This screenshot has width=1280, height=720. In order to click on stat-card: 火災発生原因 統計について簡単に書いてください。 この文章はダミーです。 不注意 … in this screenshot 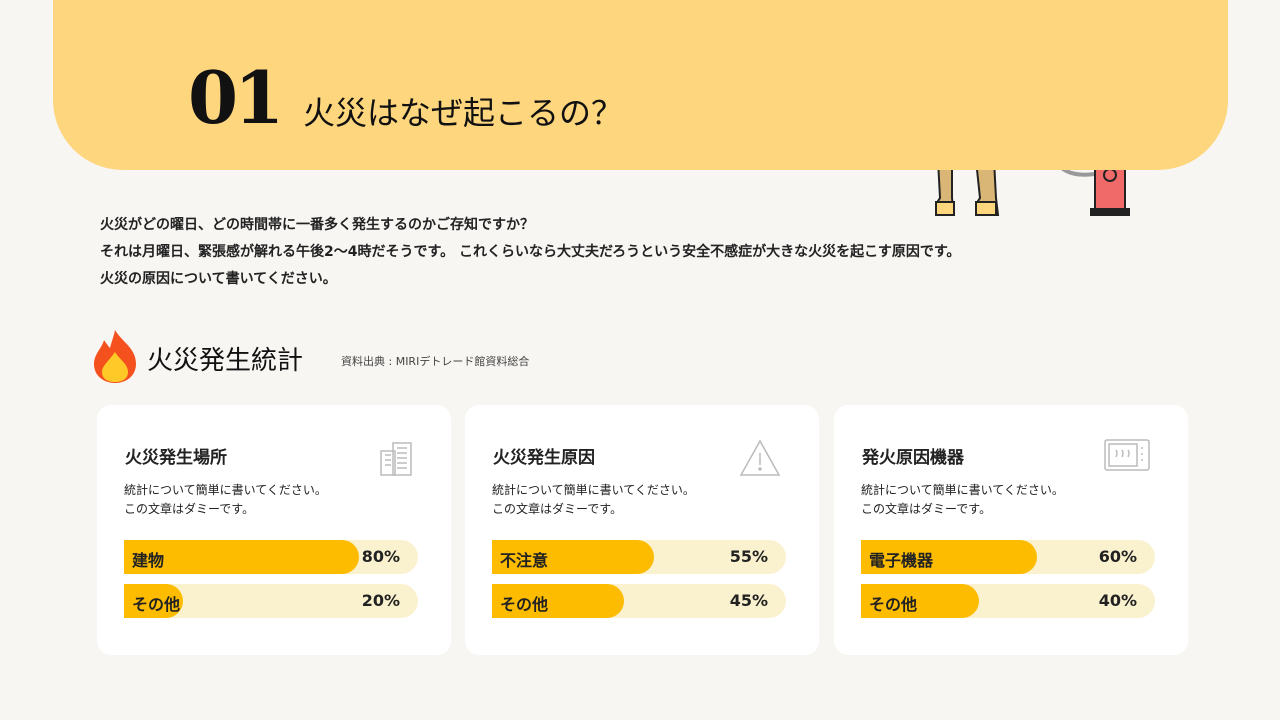, I will do `click(642, 530)`.